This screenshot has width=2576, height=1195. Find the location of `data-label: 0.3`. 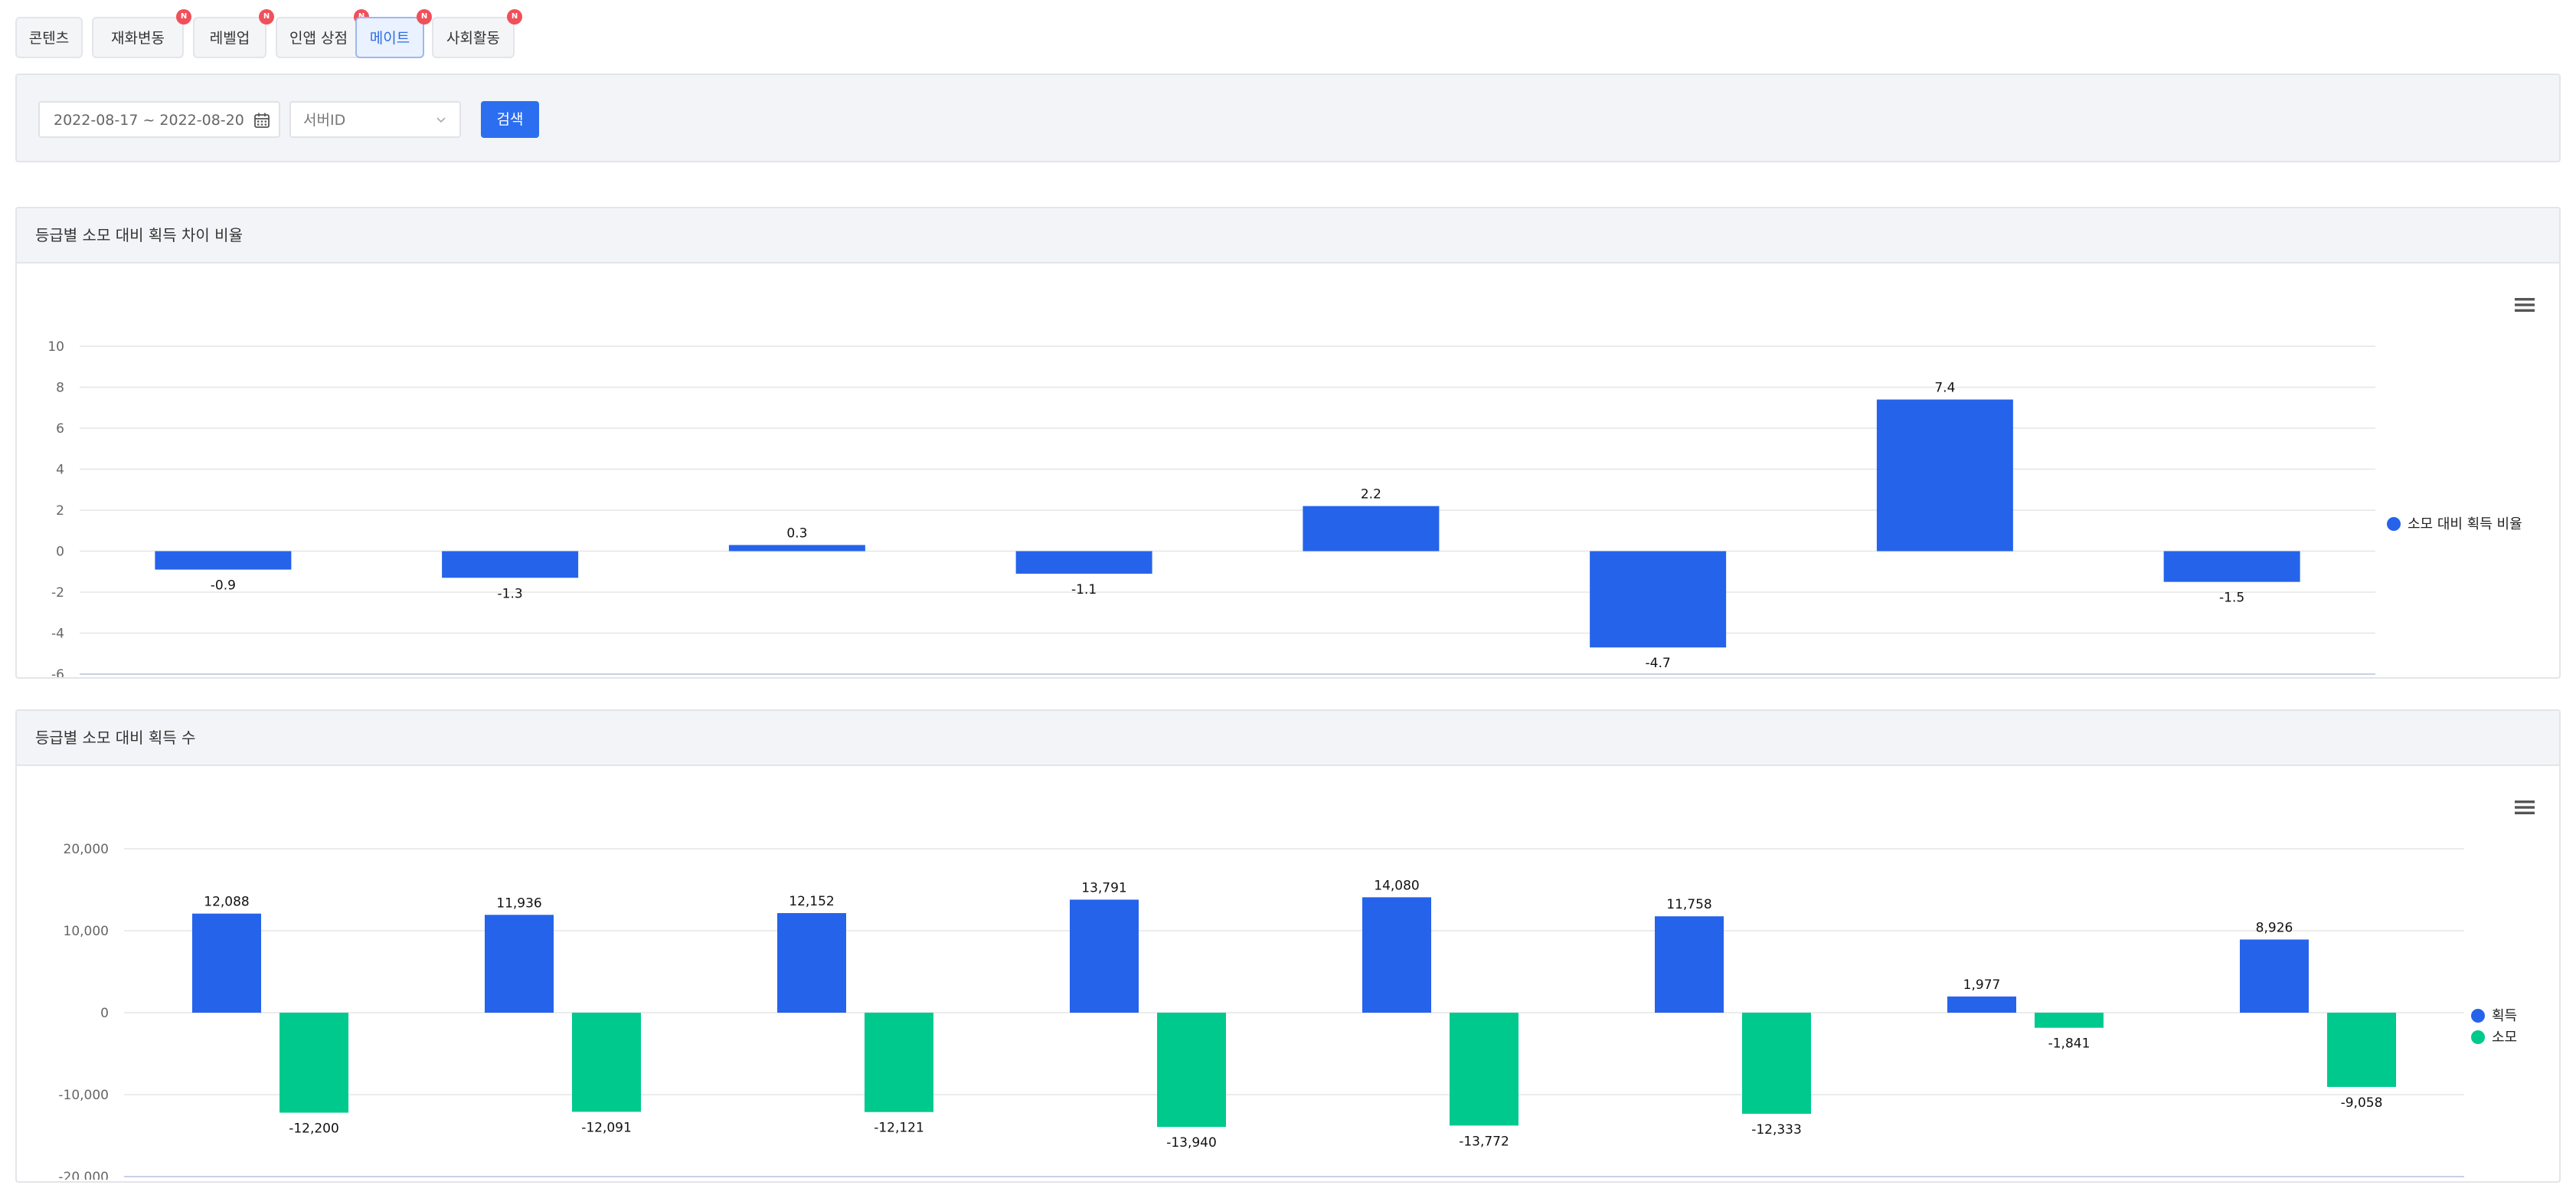

data-label: 0.3 is located at coordinates (796, 533).